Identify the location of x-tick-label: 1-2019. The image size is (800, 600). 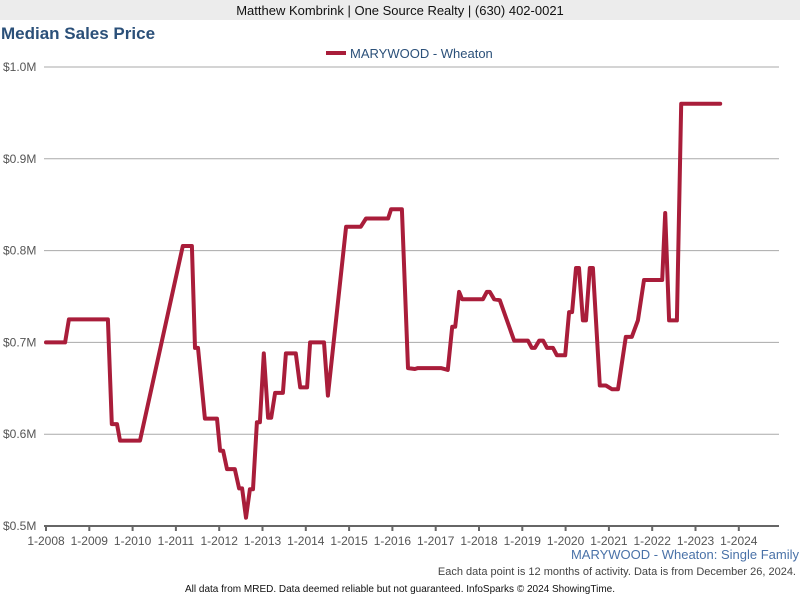
(523, 541).